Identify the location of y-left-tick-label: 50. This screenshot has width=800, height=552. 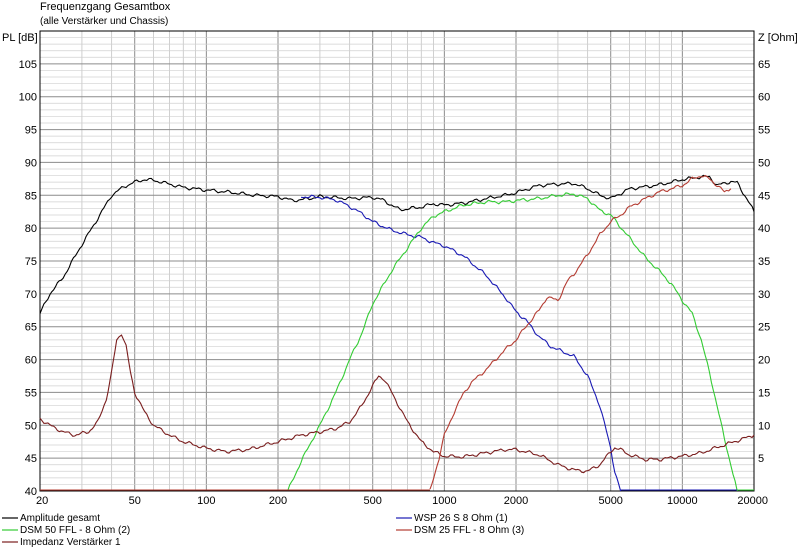
(31, 426).